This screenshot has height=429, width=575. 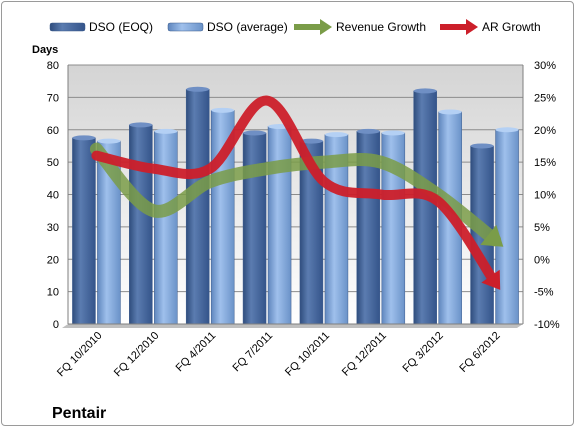 What do you see at coordinates (185, 27) in the screenshot?
I see `legend-swatch-dso-average-` at bounding box center [185, 27].